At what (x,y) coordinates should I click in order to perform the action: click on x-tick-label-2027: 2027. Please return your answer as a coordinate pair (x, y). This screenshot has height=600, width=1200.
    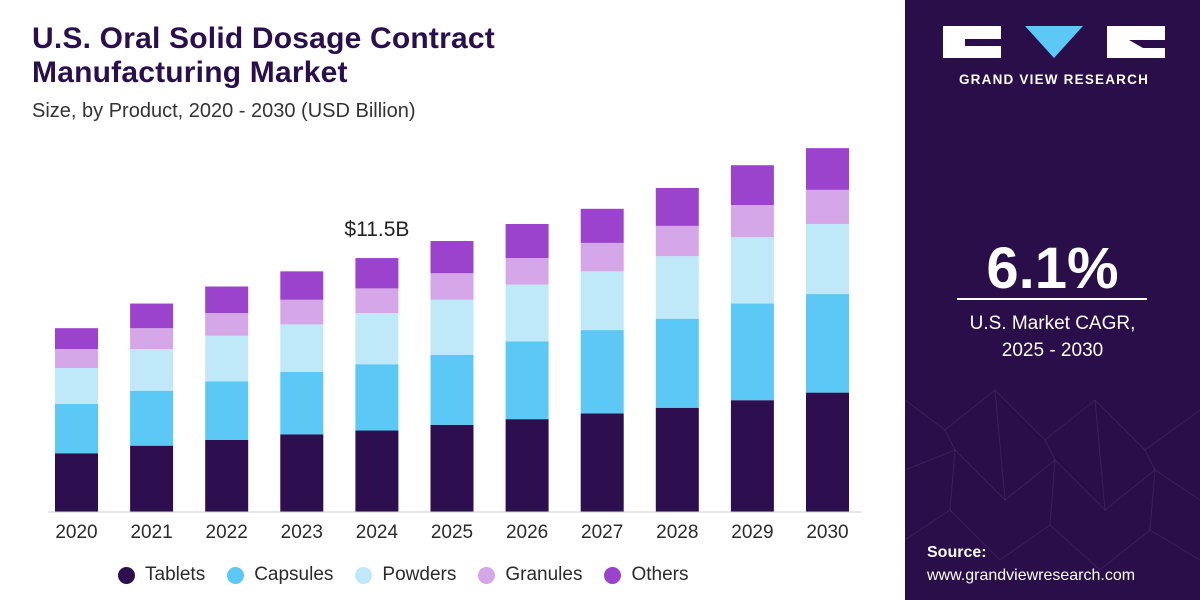
    Looking at the image, I should click on (602, 532).